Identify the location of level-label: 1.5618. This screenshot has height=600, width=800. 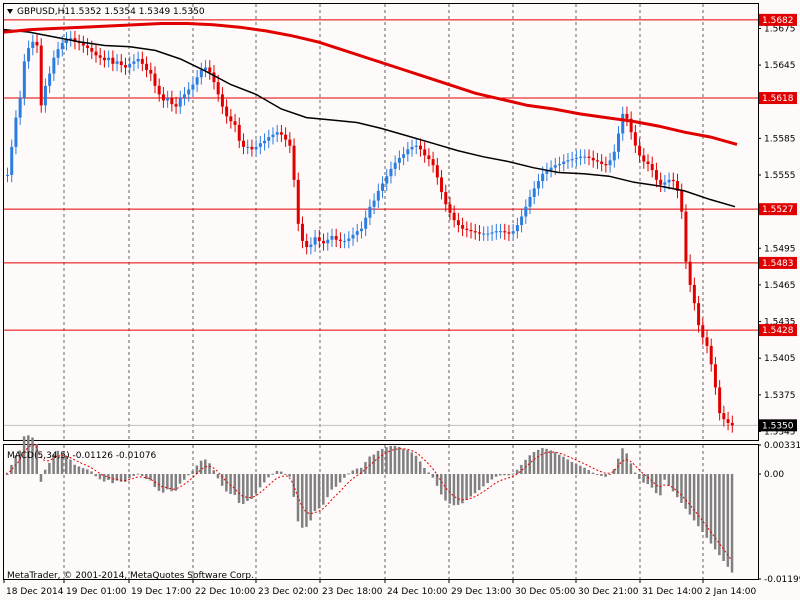
(778, 99).